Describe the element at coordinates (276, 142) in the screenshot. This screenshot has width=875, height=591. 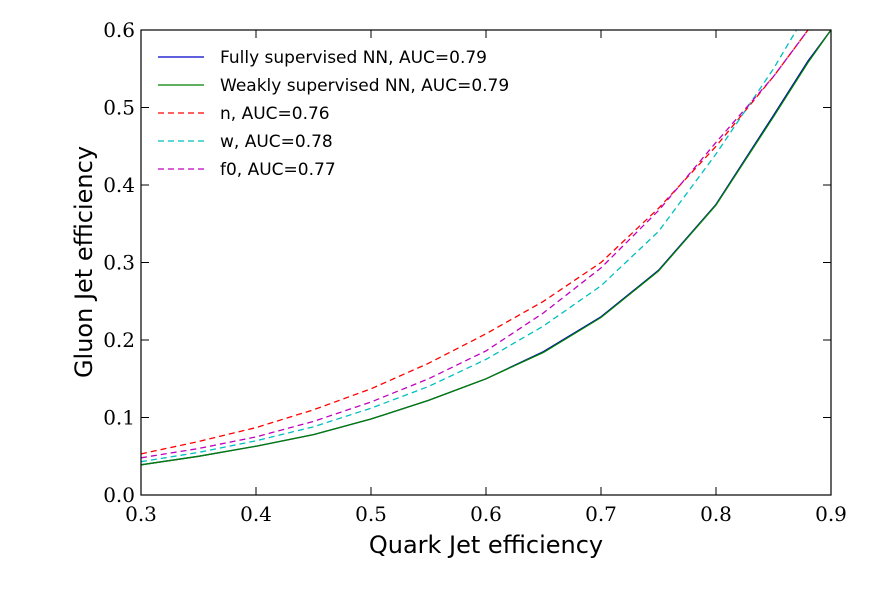
I see `legend-label: w, AUC=0.78` at that location.